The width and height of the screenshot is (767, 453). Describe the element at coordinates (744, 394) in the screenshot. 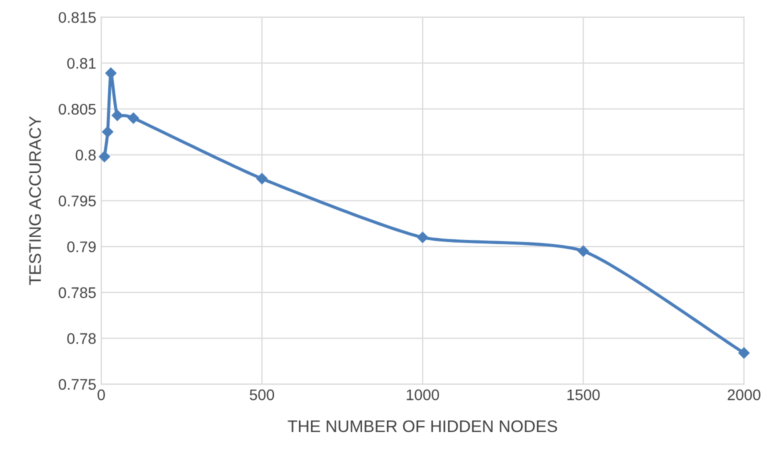

I see `x-tick-label: 2000` at that location.